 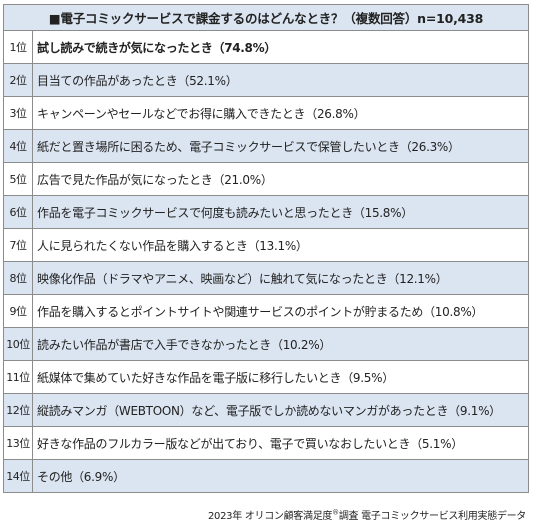 I want to click on reason-cell: 人に見られたくない作品を購入するとき（13.1%）, so click(x=280, y=245).